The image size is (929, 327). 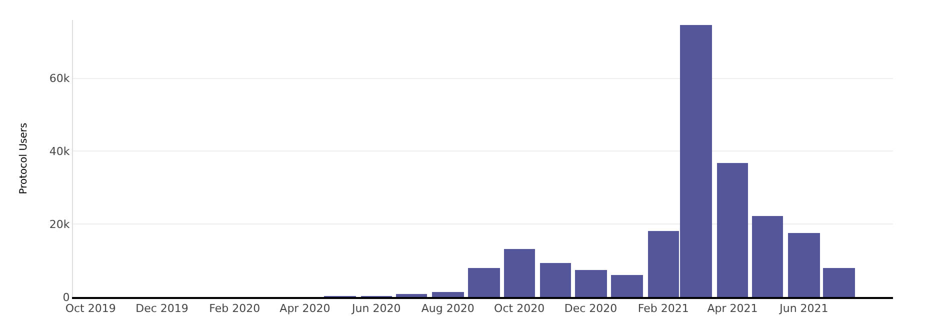 What do you see at coordinates (803, 308) in the screenshot?
I see `x-tick-label: Jun 2021` at bounding box center [803, 308].